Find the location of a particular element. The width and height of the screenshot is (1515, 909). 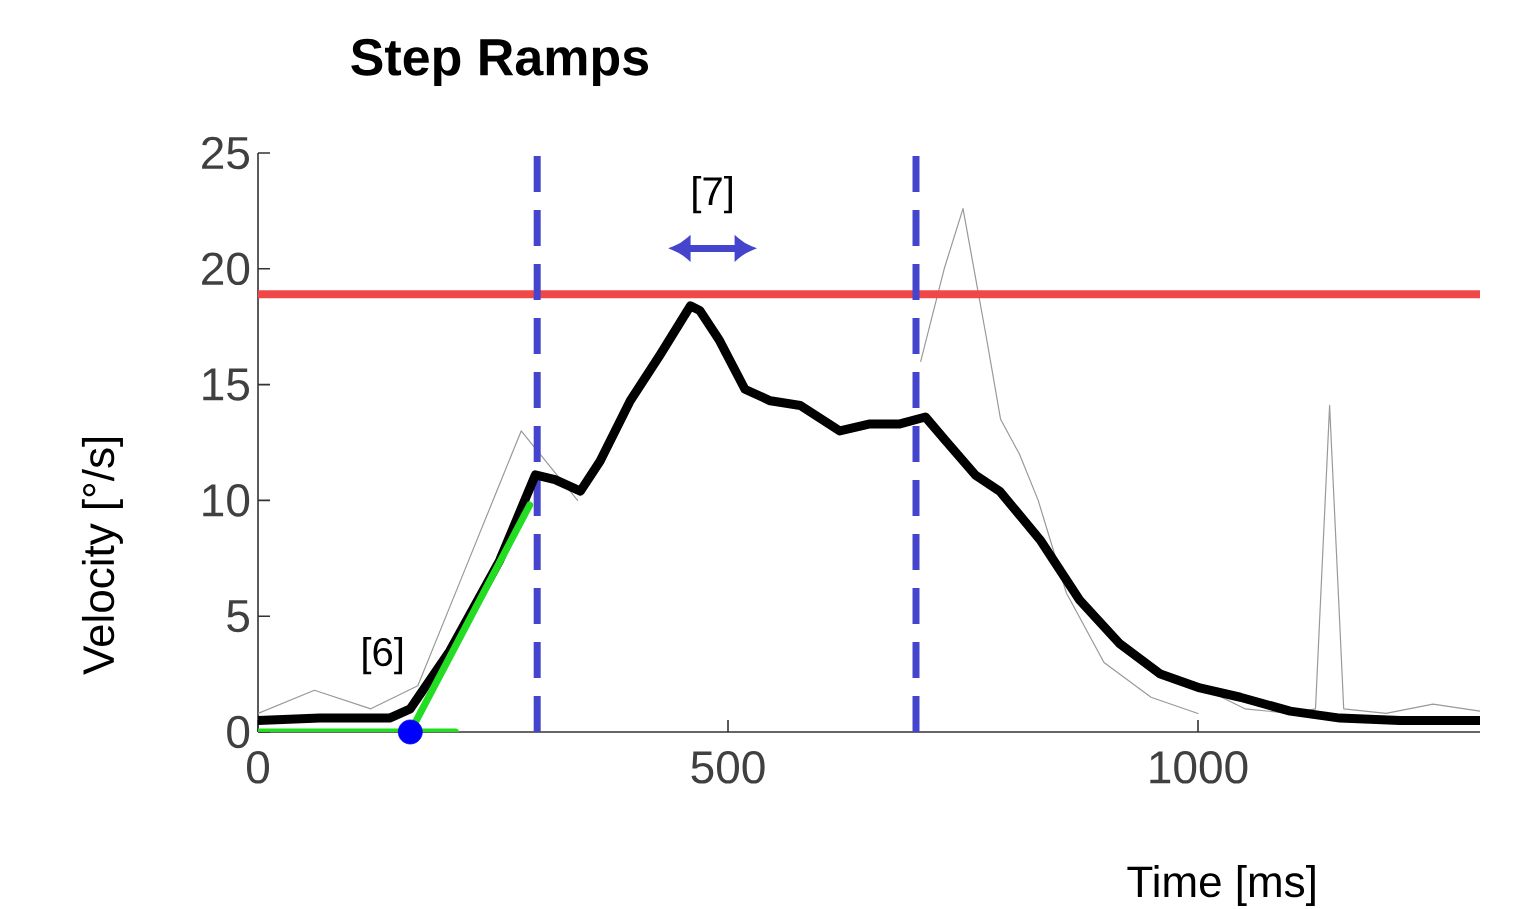

y-tick-label: 10 is located at coordinates (226, 500).